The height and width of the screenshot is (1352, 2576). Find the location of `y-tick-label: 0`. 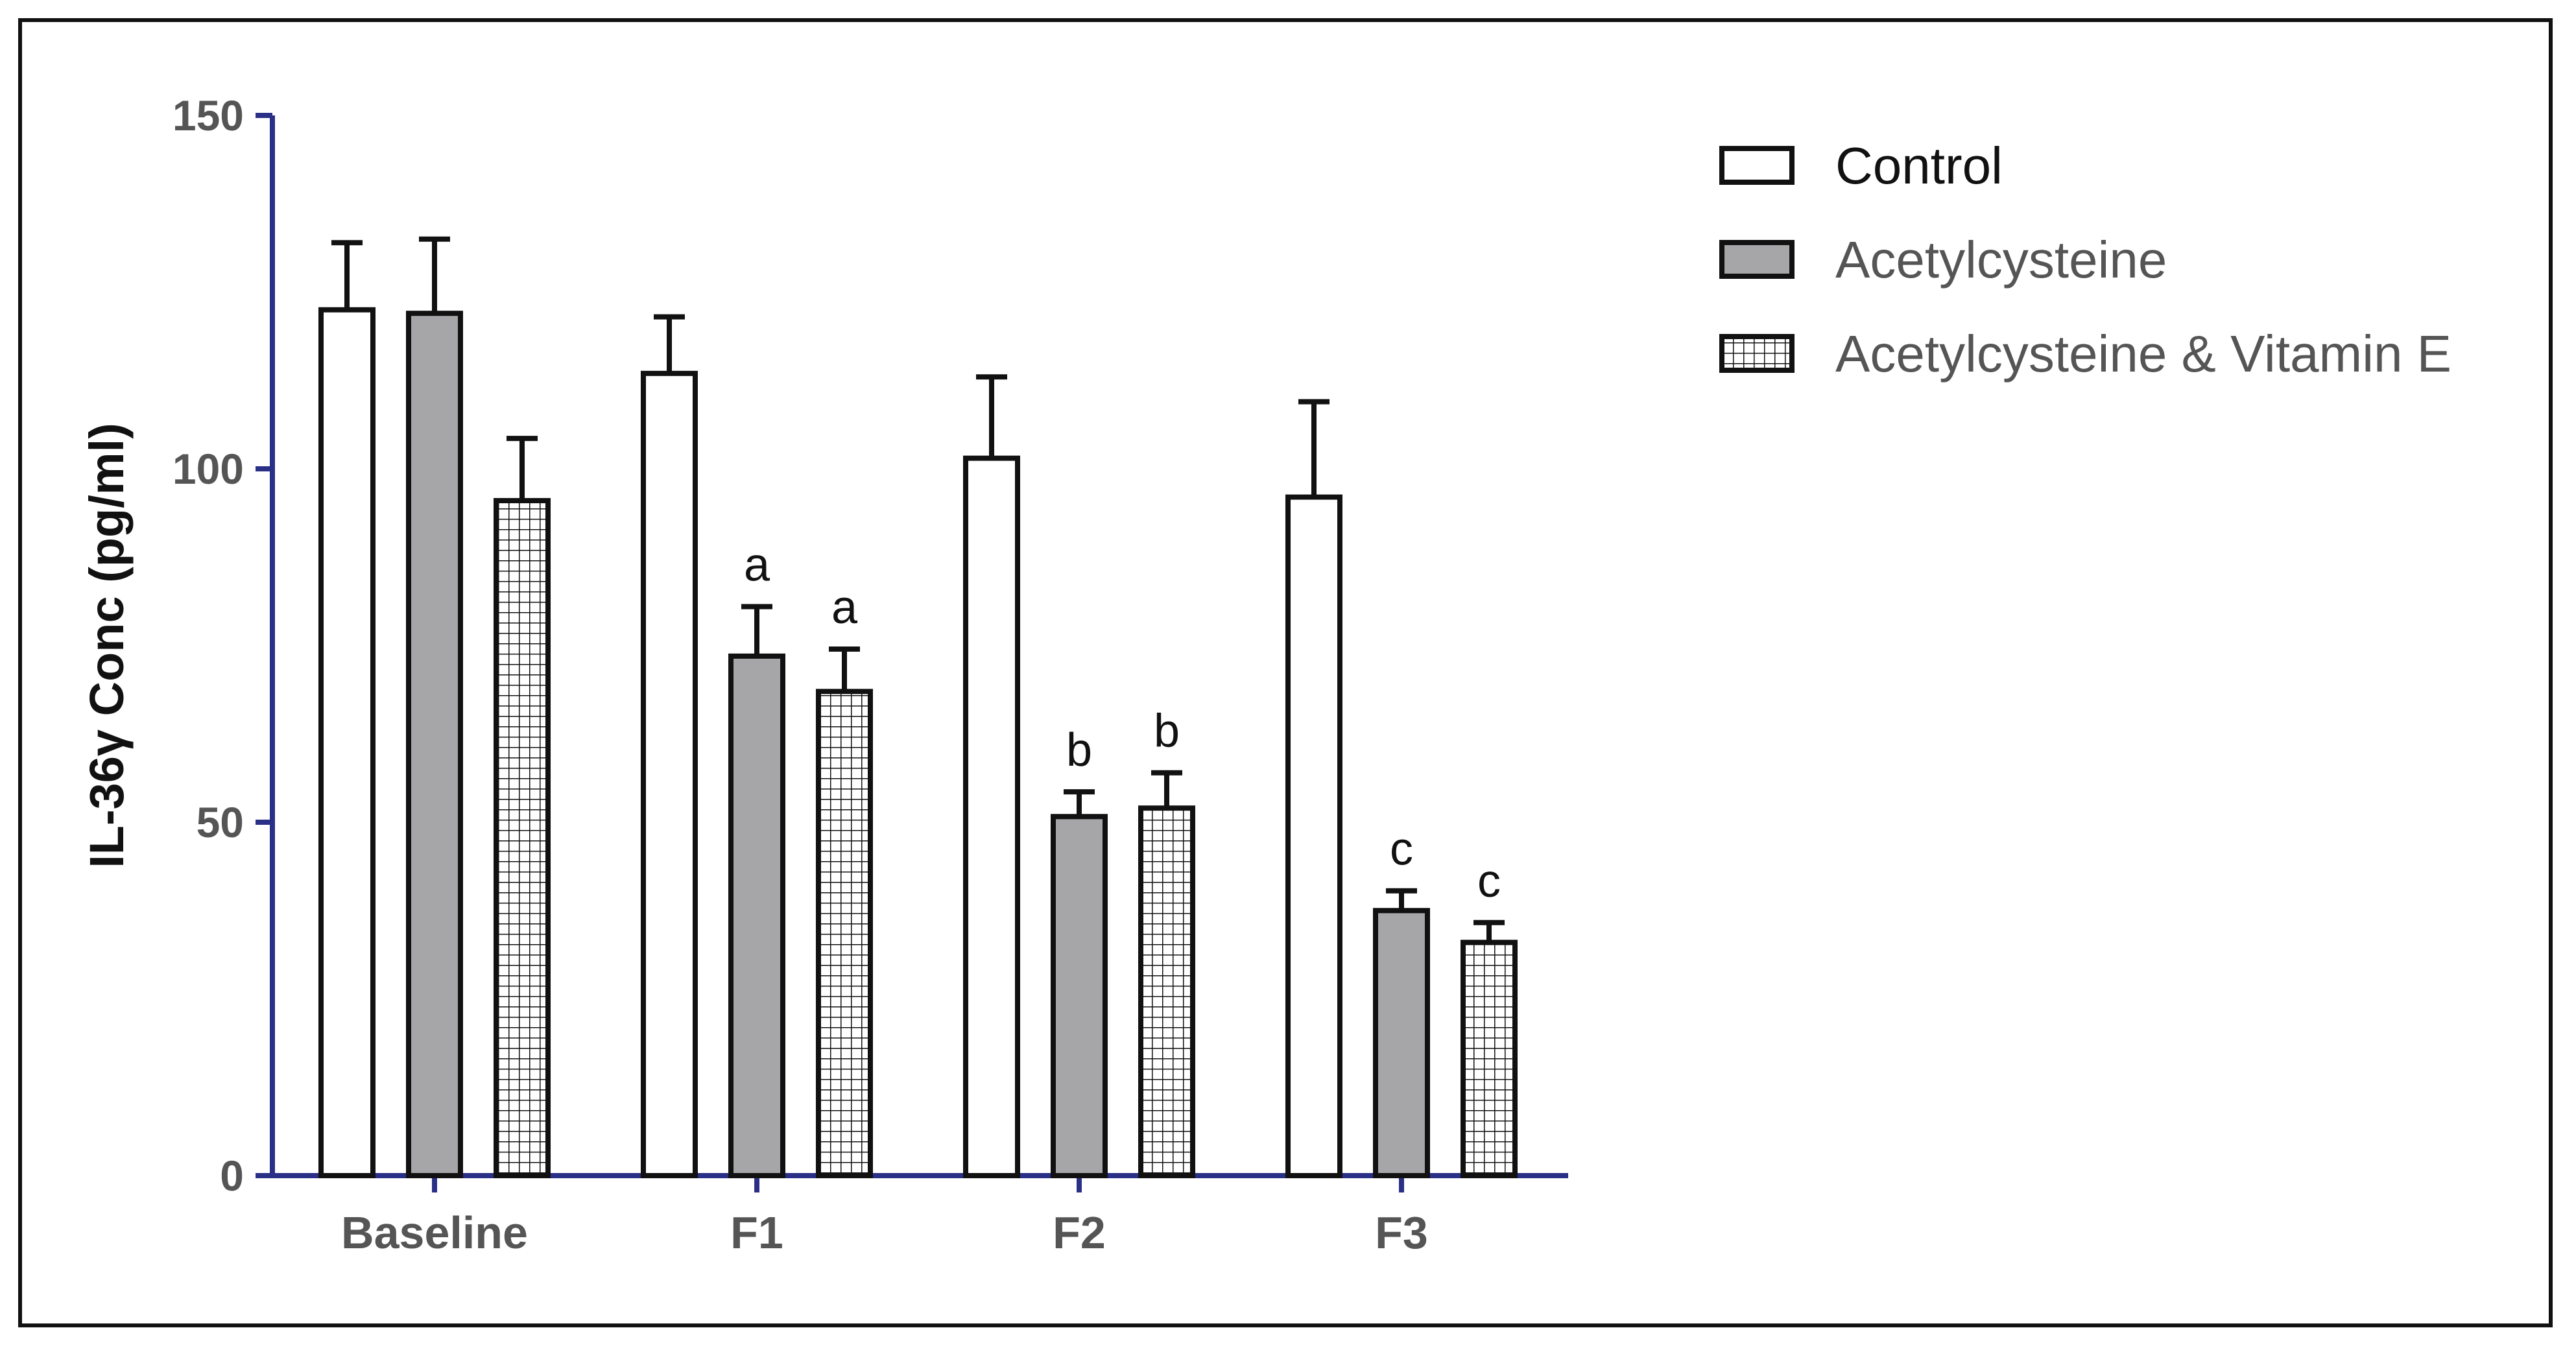

y-tick-label: 0 is located at coordinates (232, 1176).